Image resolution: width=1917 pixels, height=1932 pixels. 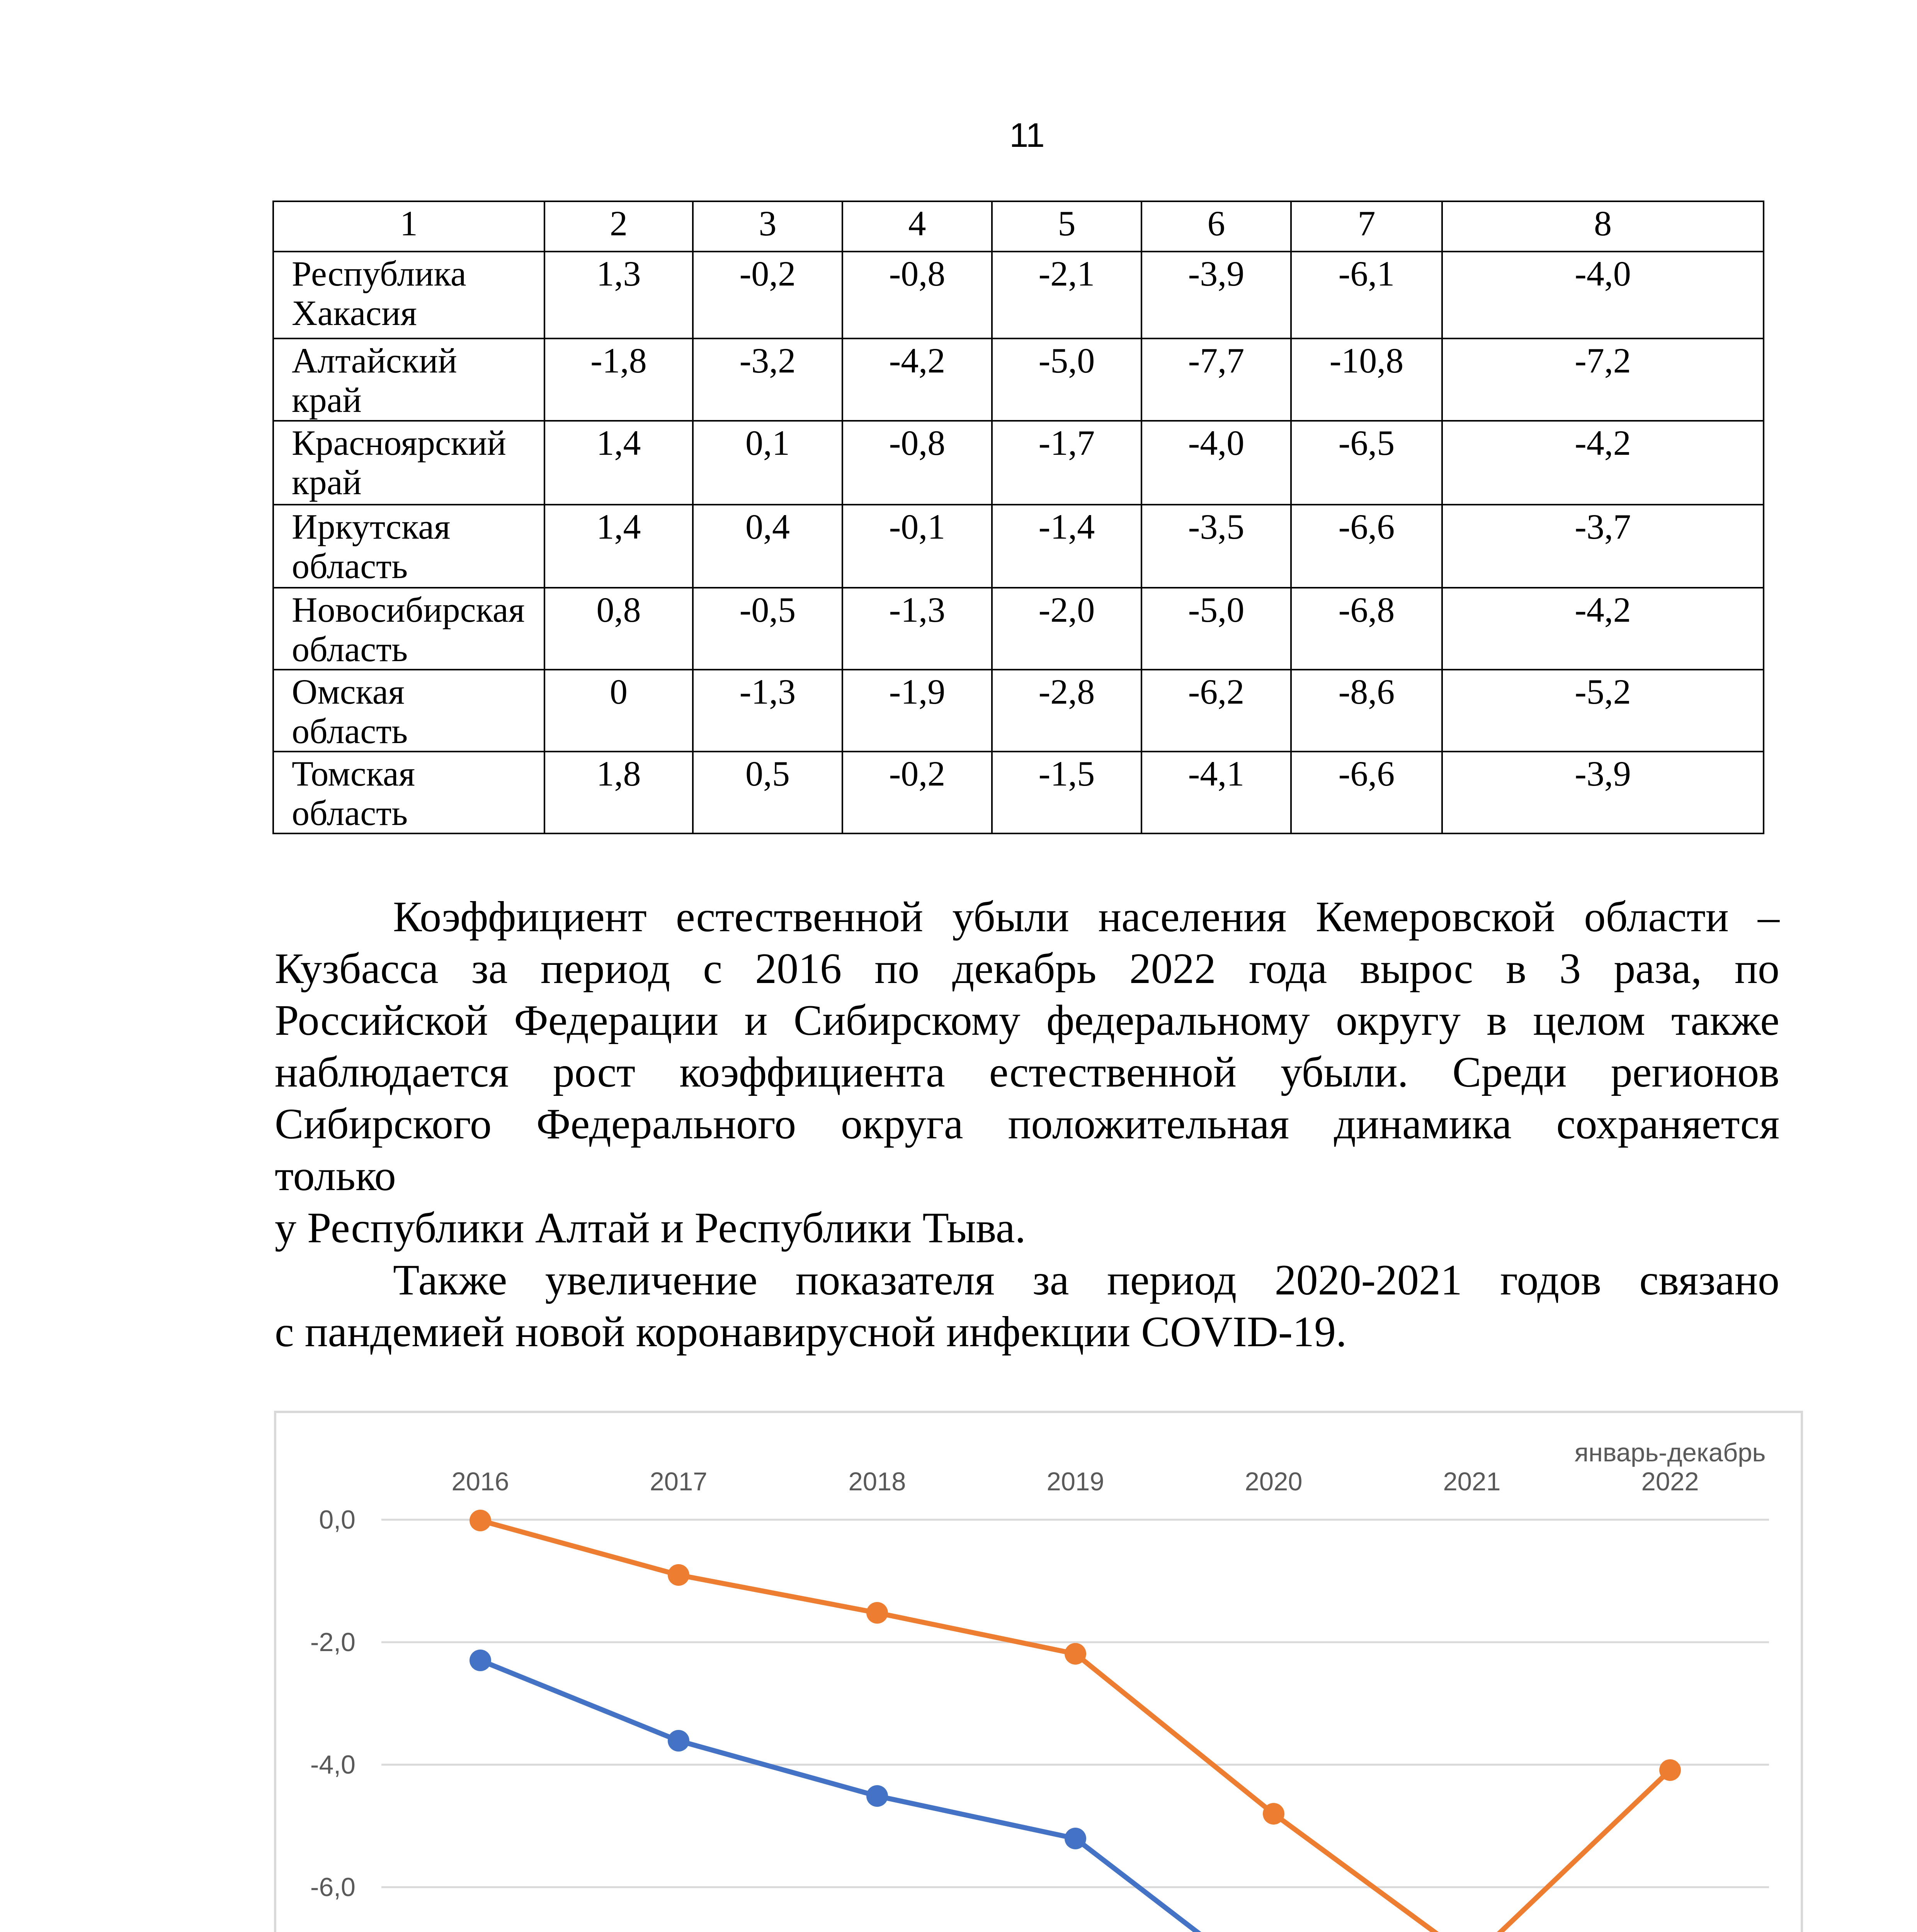 What do you see at coordinates (333, 1643) in the screenshot?
I see `svg-text: -2,0` at bounding box center [333, 1643].